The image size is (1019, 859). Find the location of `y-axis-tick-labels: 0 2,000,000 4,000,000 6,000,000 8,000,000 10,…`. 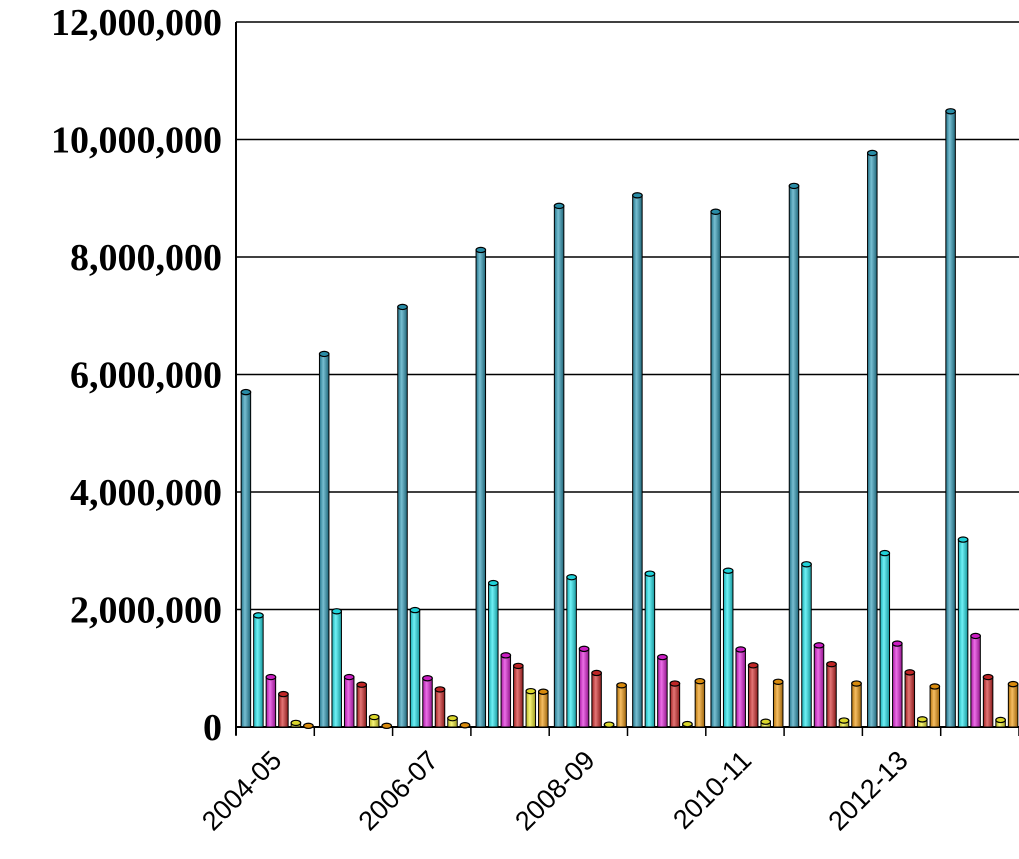

y-axis-tick-labels: 0 2,000,000 4,000,000 6,000,000 8,000,000 10,… is located at coordinates (136, 375).